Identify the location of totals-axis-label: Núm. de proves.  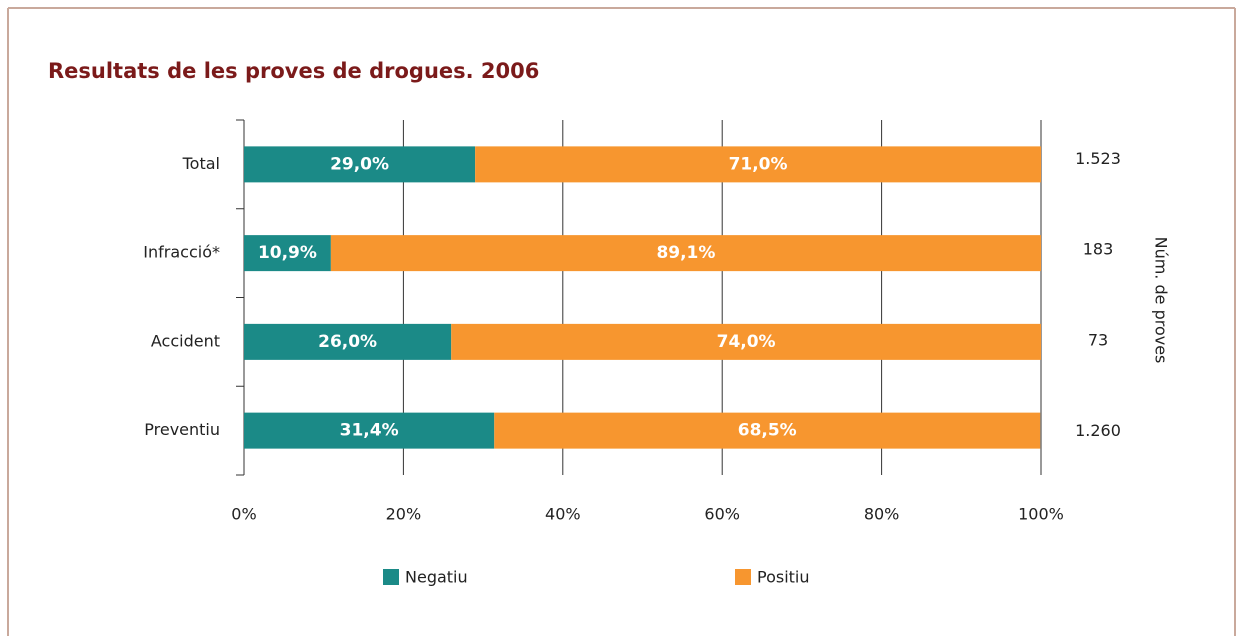
(1161, 300).